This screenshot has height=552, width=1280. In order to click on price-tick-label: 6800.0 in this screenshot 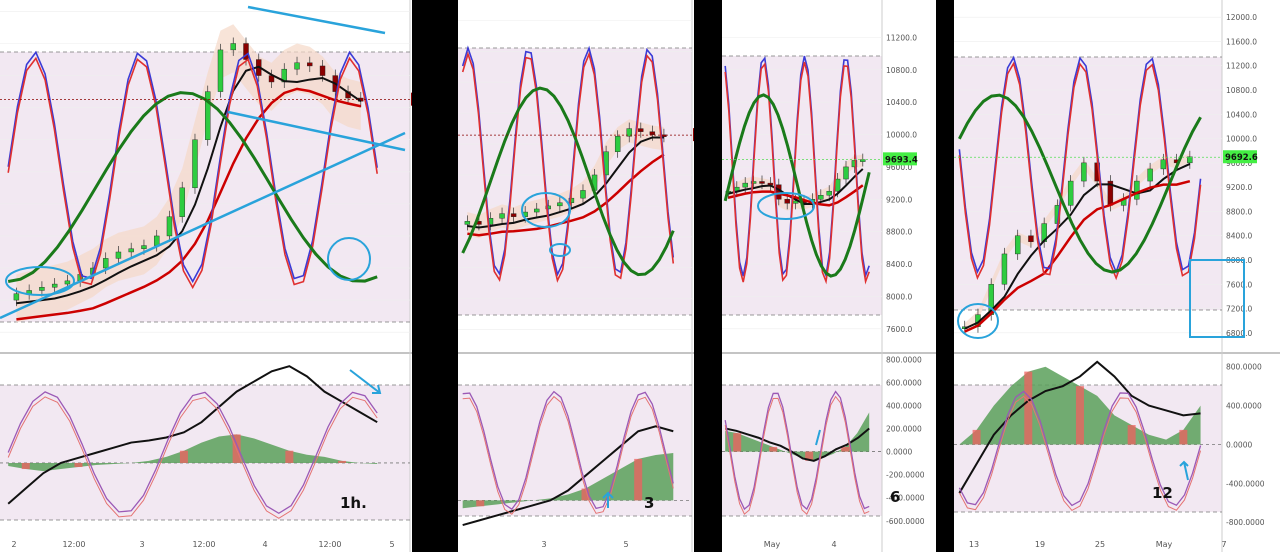, I will do `click(1239, 333)`.